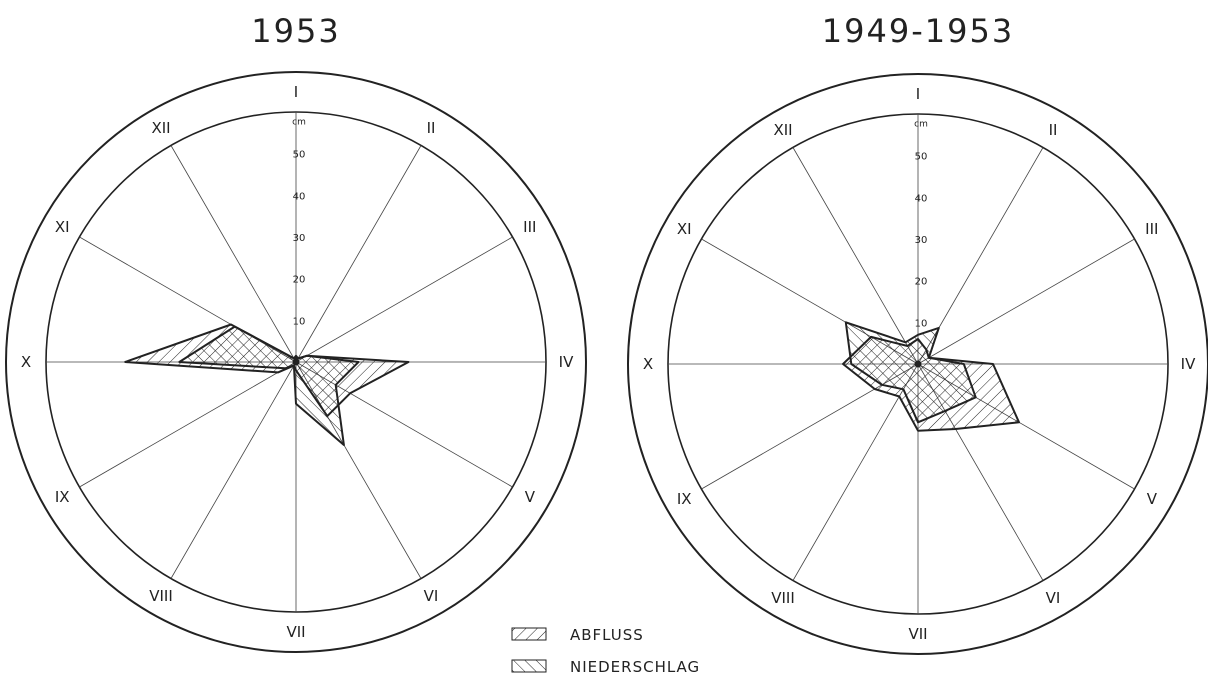 This screenshot has width=1208, height=681. Describe the element at coordinates (605, 651) in the screenshot. I see `legend: ABFLUSS NIEDERSCHLAG` at that location.